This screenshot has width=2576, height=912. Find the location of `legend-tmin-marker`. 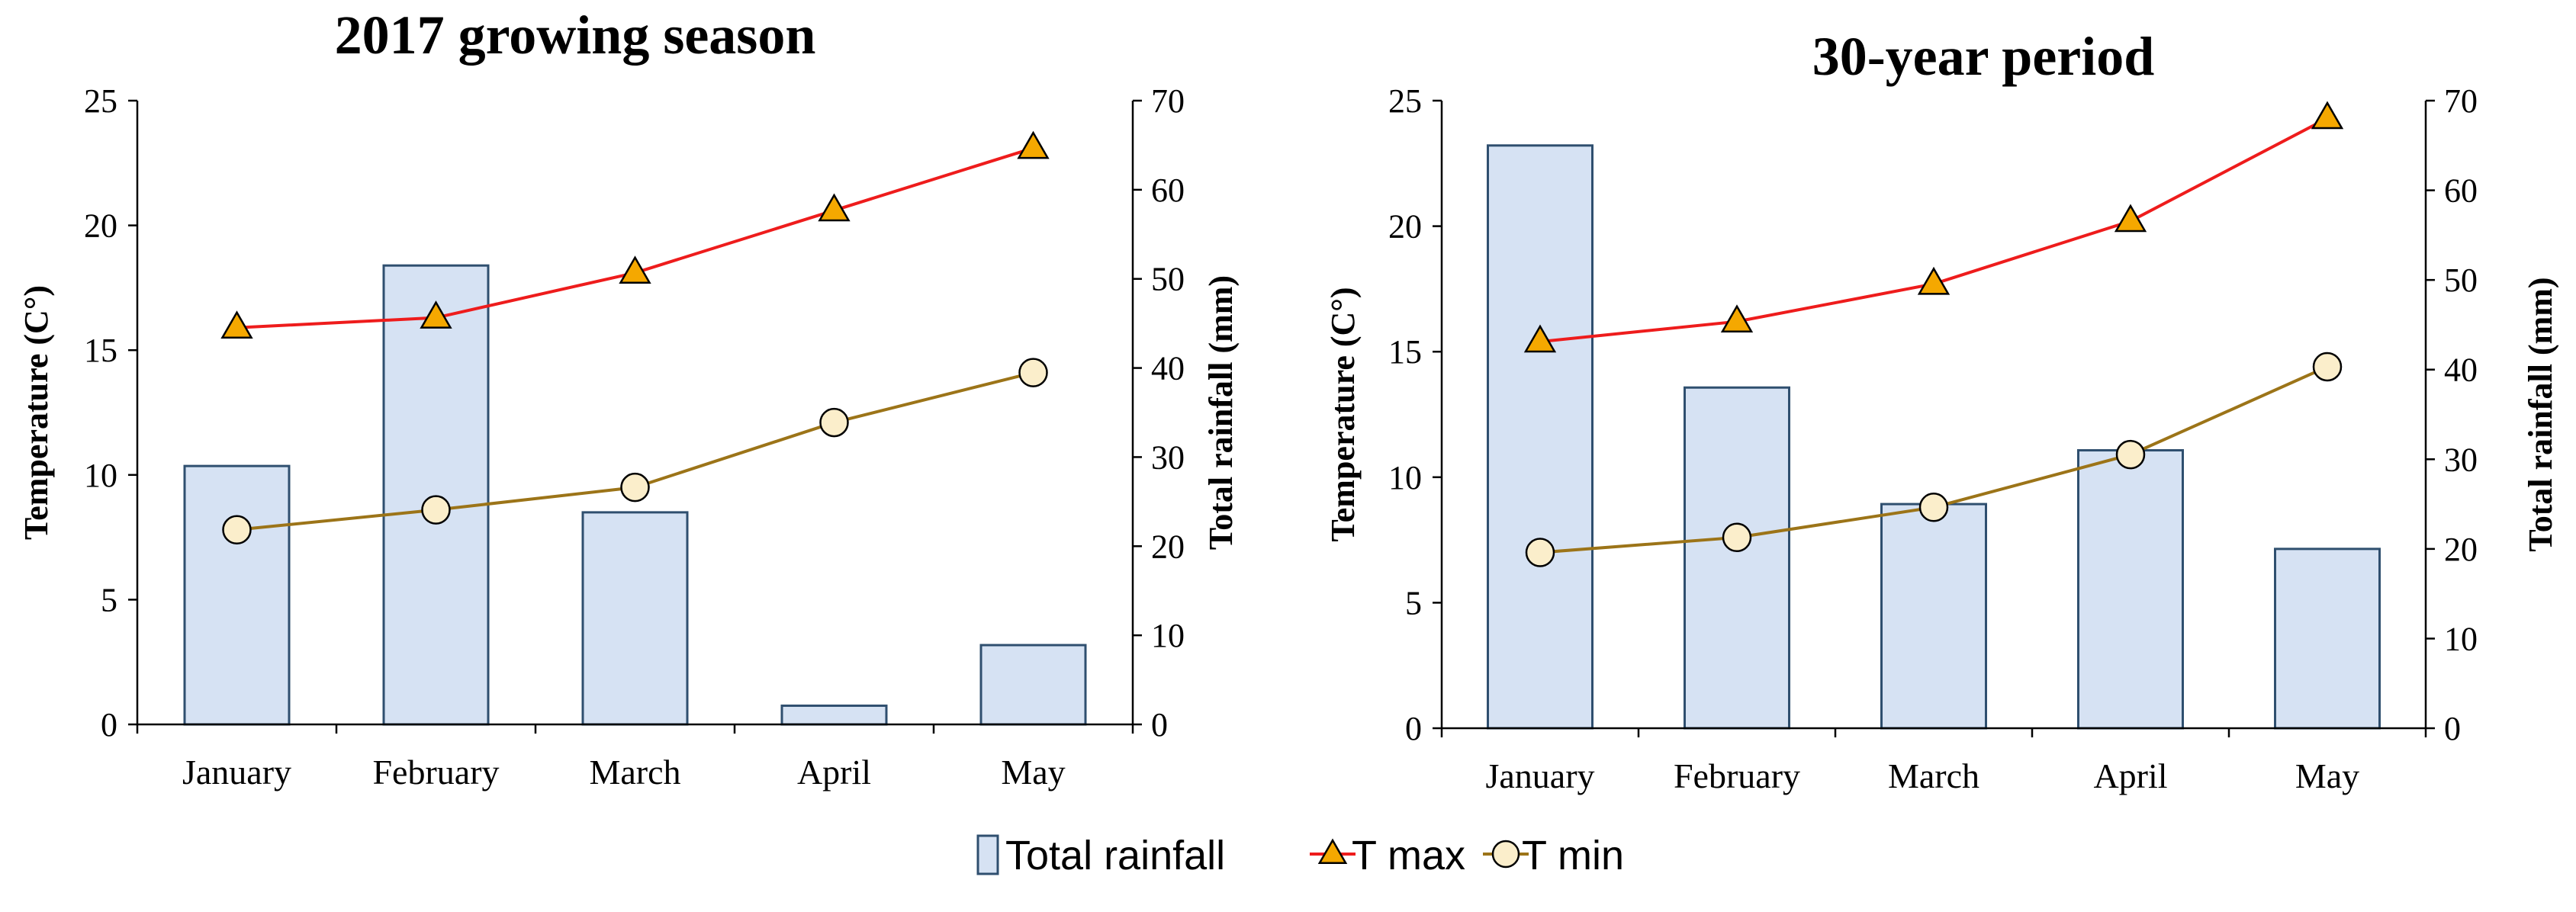

legend-tmin-marker is located at coordinates (1505, 854).